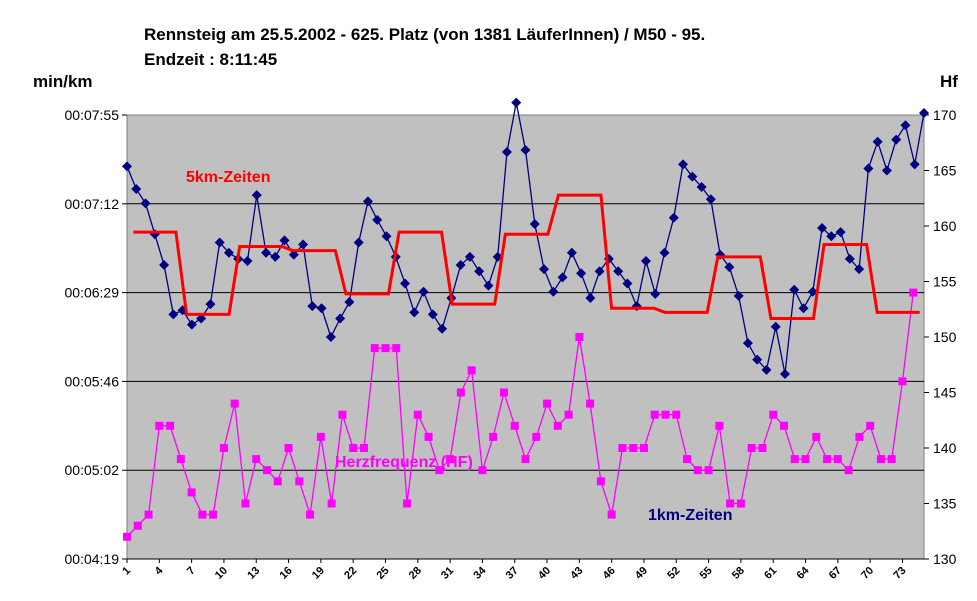  I want to click on y-right-tick-label: 150, so click(945, 337).